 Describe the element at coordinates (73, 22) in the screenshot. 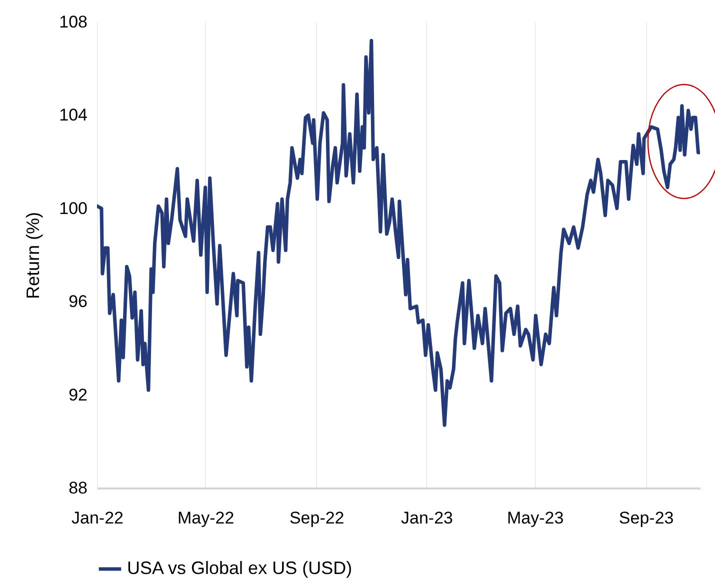

I see `y-tick-label: 108` at that location.